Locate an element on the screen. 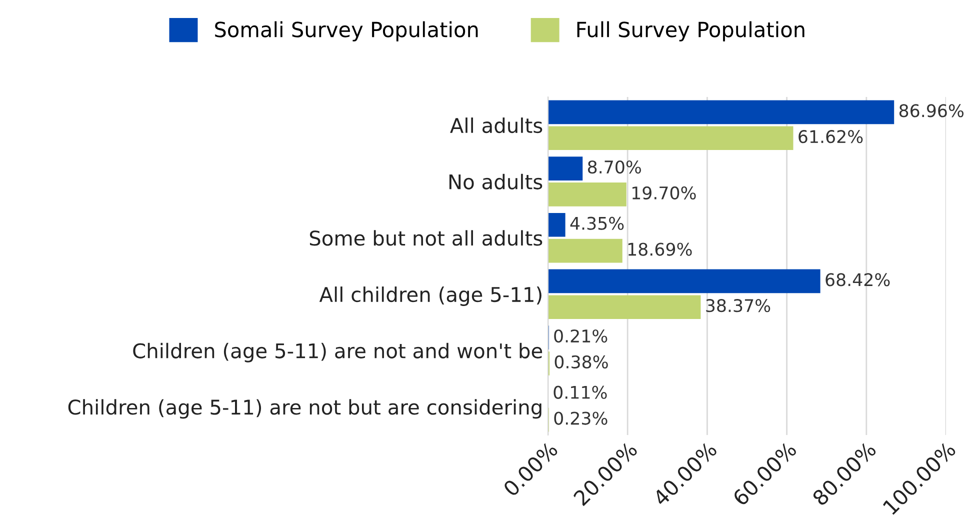 Image resolution: width=976 pixels, height=523 pixels. data-label: 0.38% is located at coordinates (581, 361).